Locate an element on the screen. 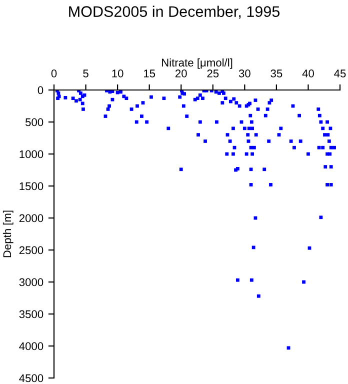 This screenshot has height=384, width=348. x-tick-label: 30 is located at coordinates (244, 74).